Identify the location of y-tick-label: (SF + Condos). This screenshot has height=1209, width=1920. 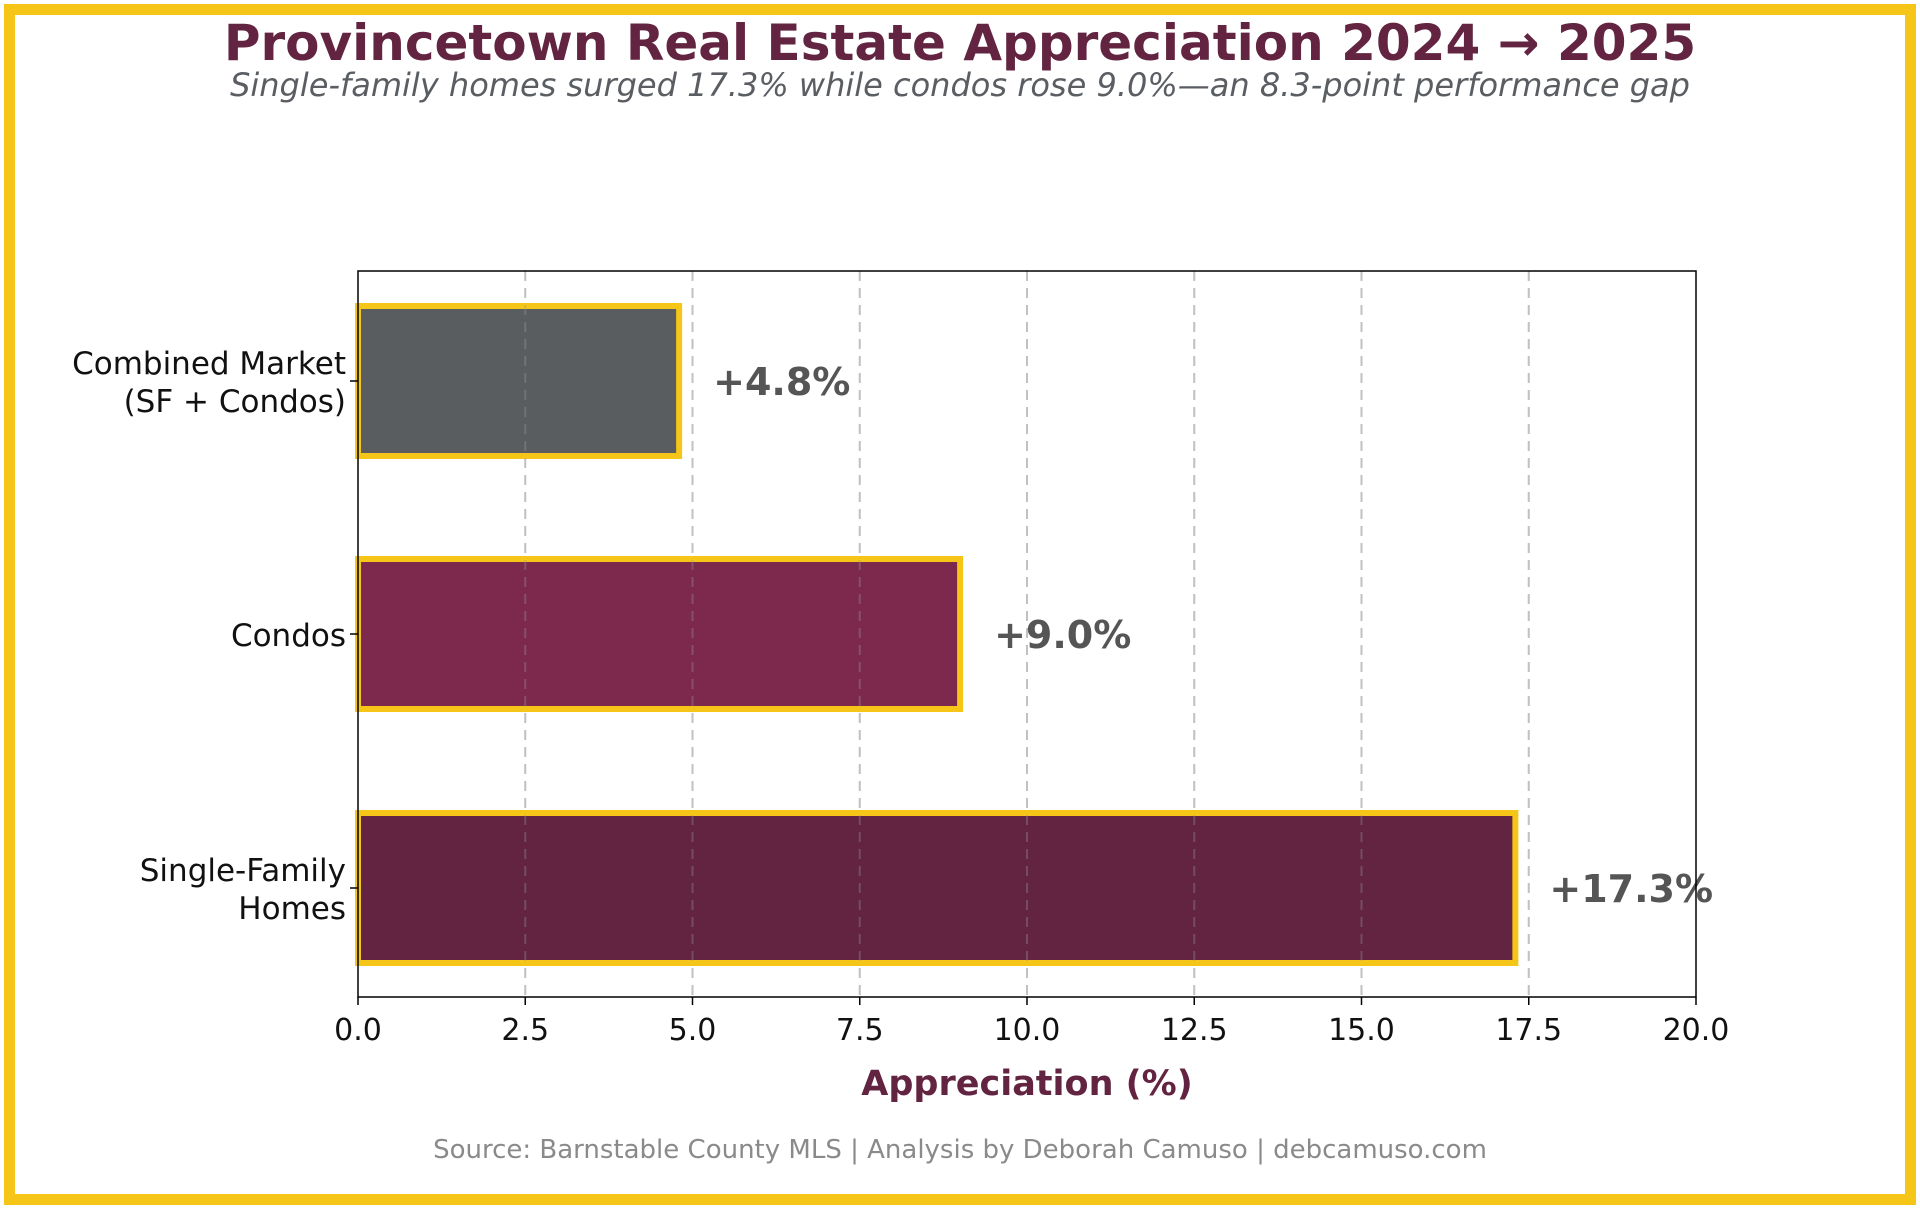
(235, 402).